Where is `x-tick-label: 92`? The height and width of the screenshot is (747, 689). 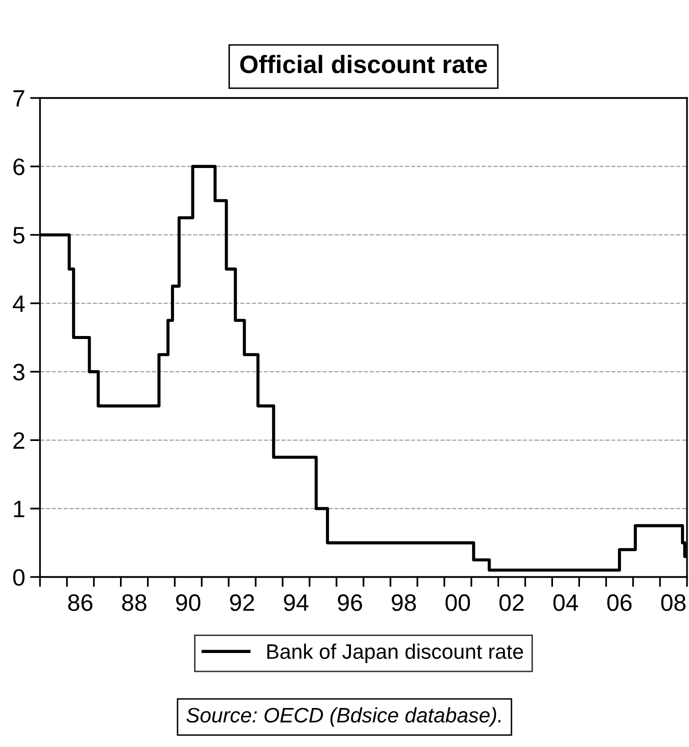
x-tick-label: 92 is located at coordinates (242, 603).